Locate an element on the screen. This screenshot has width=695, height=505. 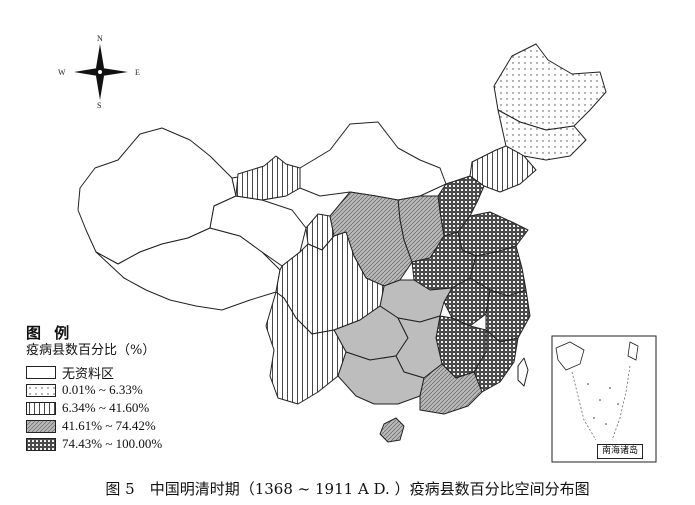
legend-subtitle: 疫病县数百分比（%） is located at coordinates (91, 350).